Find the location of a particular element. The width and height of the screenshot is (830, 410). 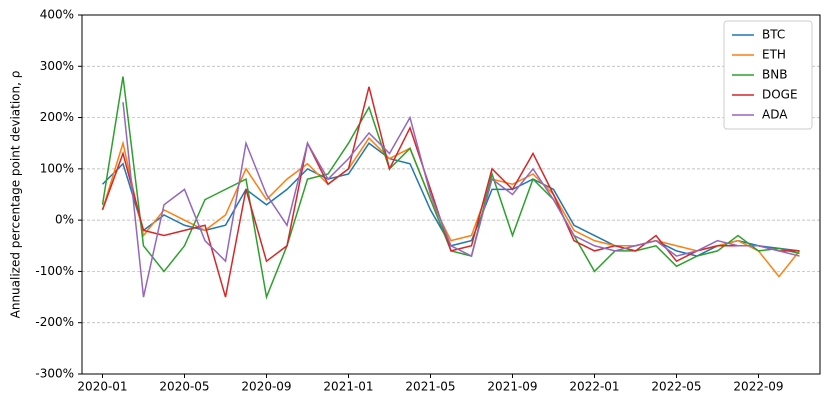

x-tick-label: 2020-01 is located at coordinates (102, 387).